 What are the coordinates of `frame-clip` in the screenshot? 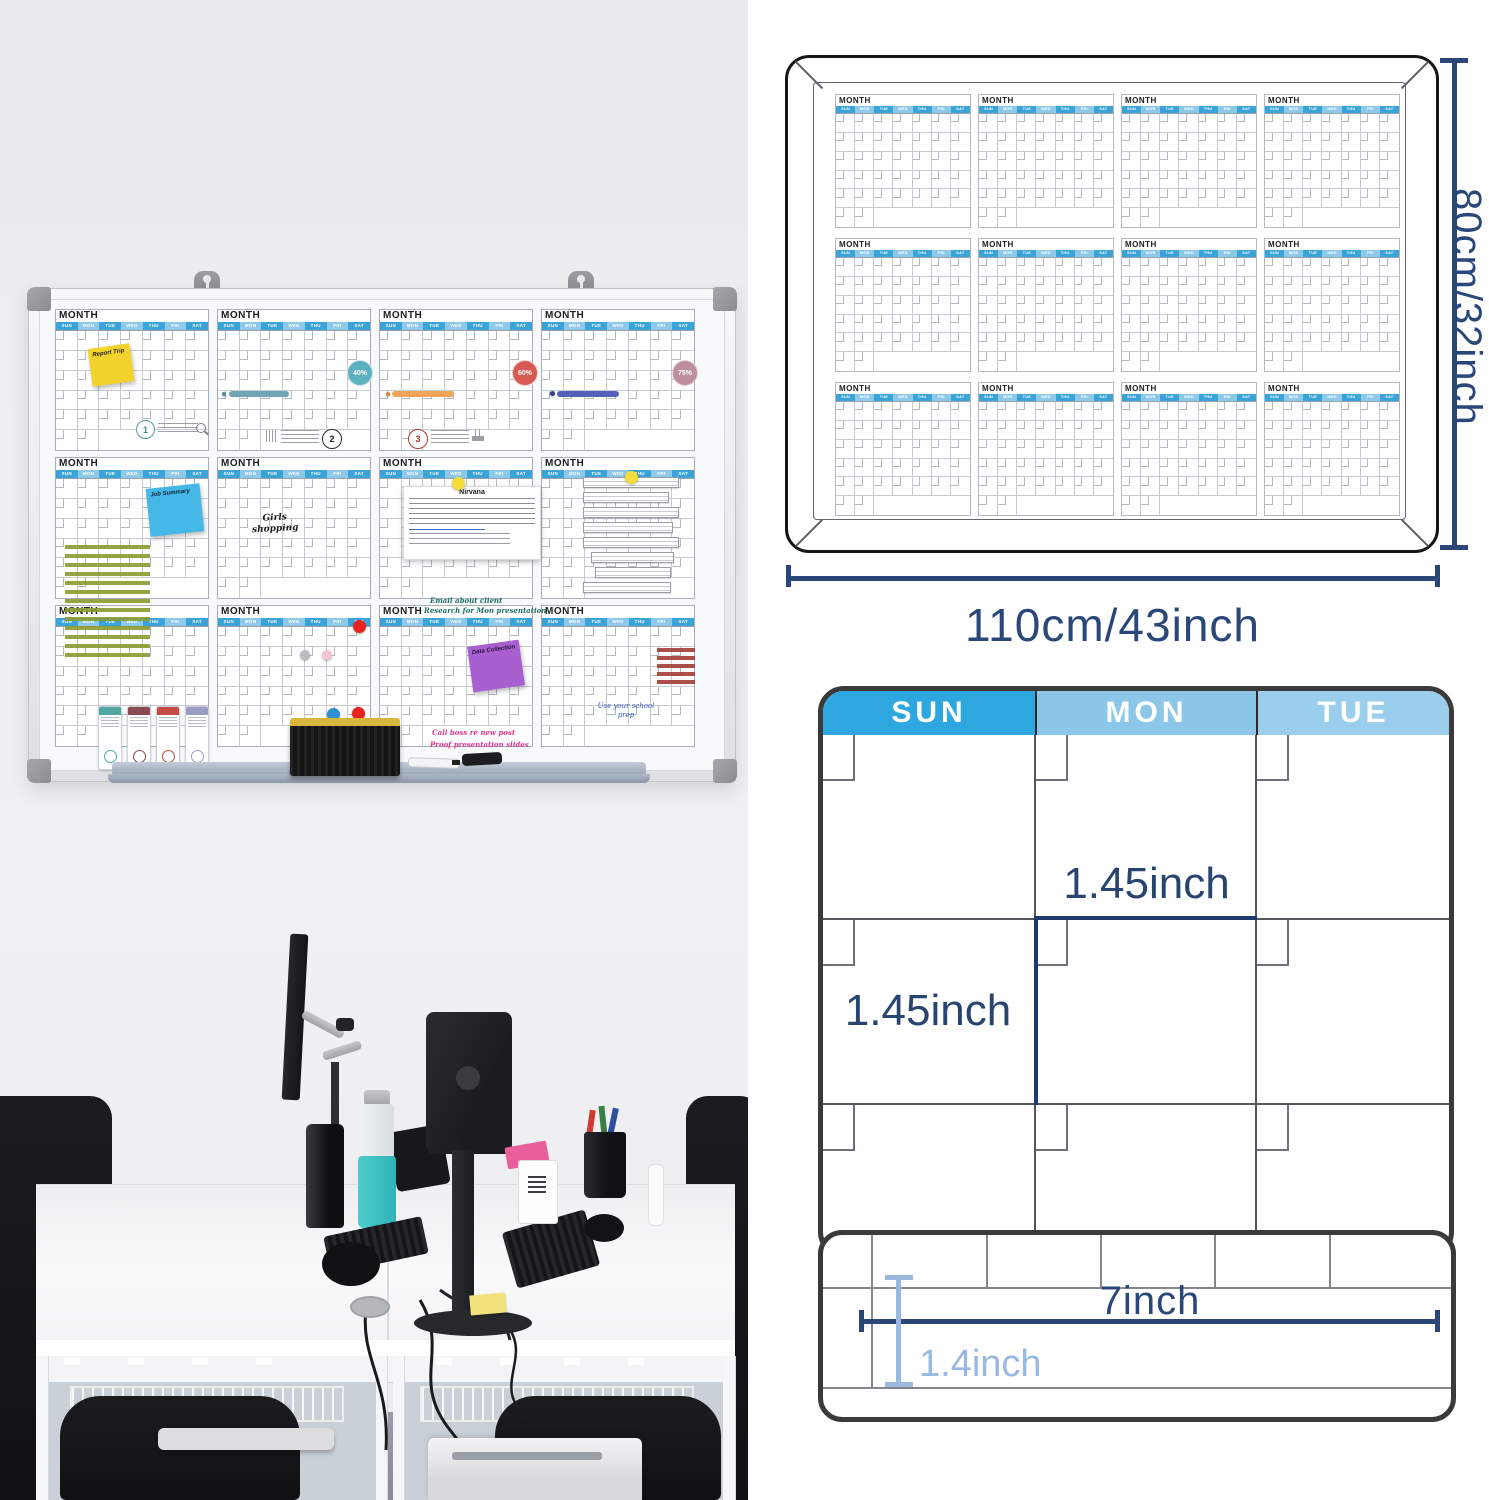 It's located at (136, 1361).